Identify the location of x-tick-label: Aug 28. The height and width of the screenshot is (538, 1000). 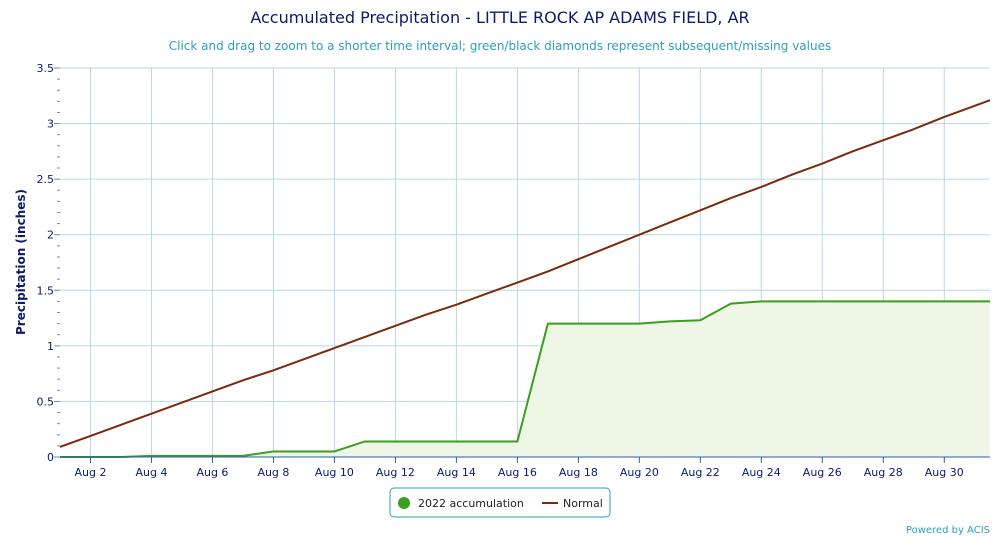
(883, 472).